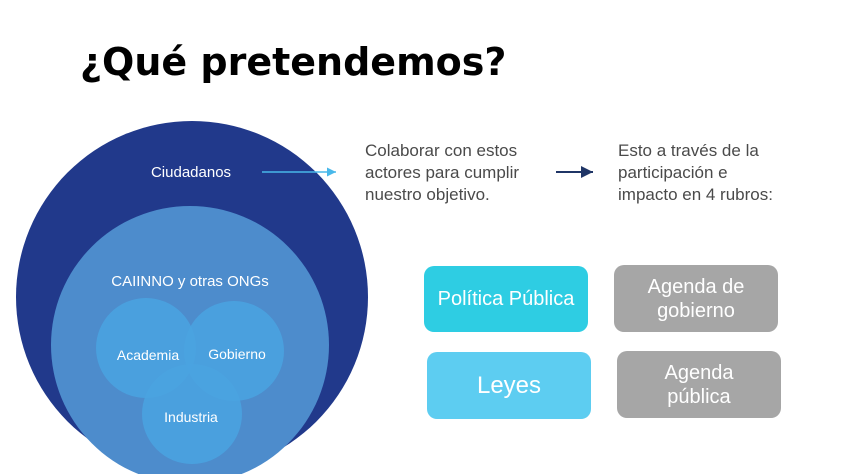 The width and height of the screenshot is (844, 474). I want to click on rubro-agenda-publica: Agenda pública, so click(699, 384).